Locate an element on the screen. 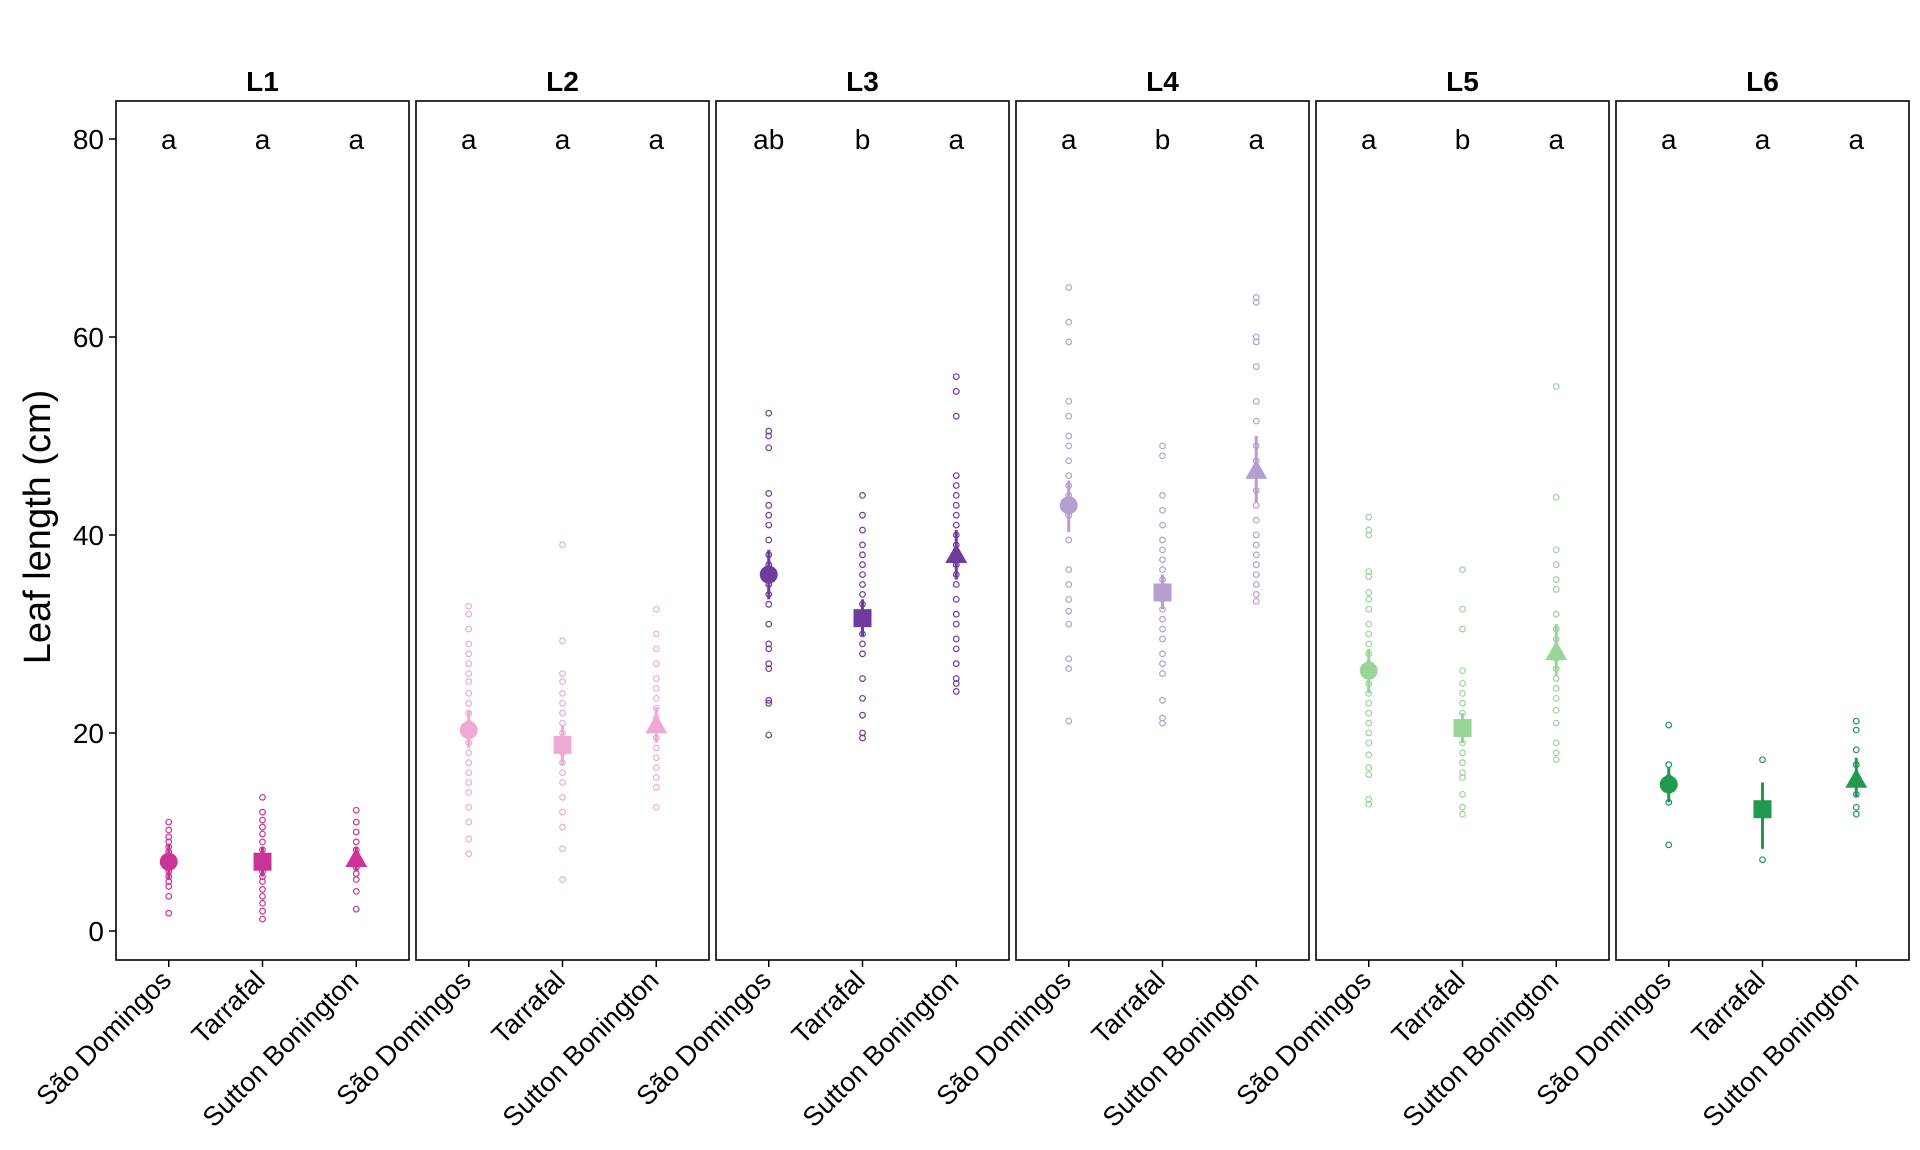 The width and height of the screenshot is (1920, 1150). y-tick-label: 80 is located at coordinates (88, 139).